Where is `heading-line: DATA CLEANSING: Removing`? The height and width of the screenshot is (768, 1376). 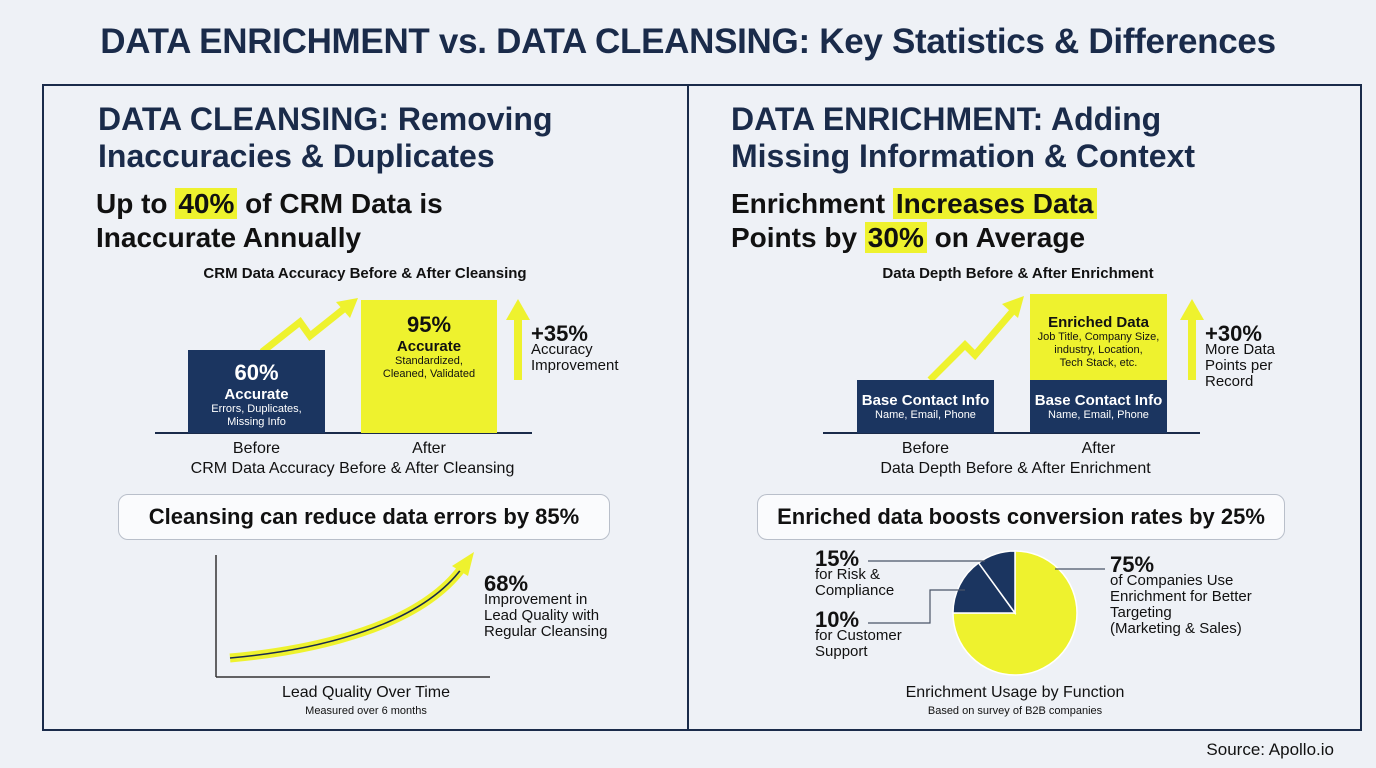 heading-line: DATA CLEANSING: Removing is located at coordinates (325, 119).